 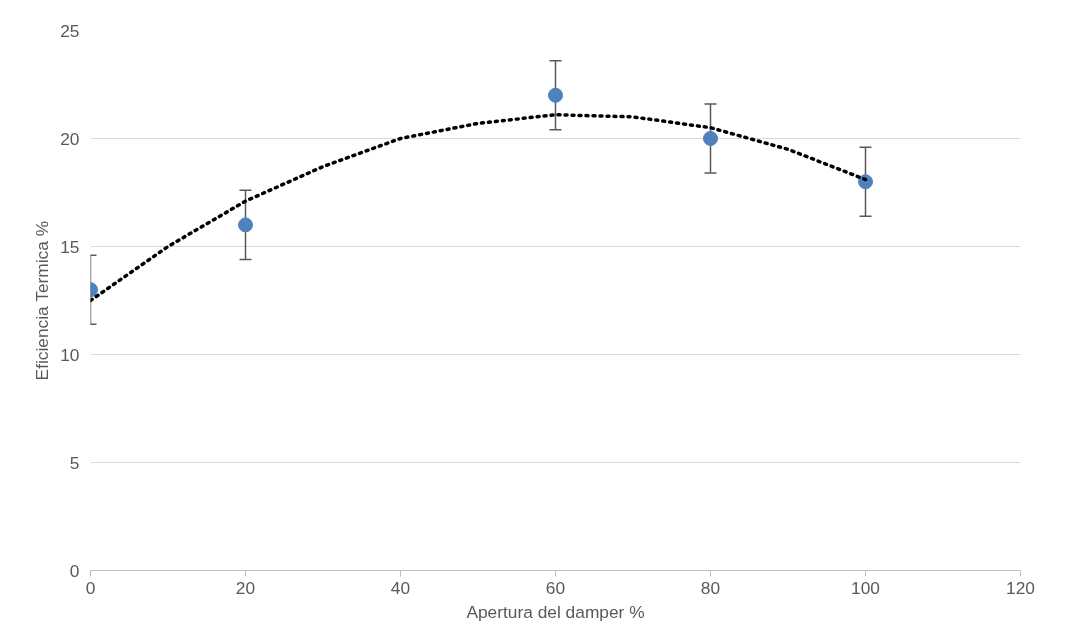 What do you see at coordinates (555, 611) in the screenshot?
I see `x-axis-title: Apertura del damper %` at bounding box center [555, 611].